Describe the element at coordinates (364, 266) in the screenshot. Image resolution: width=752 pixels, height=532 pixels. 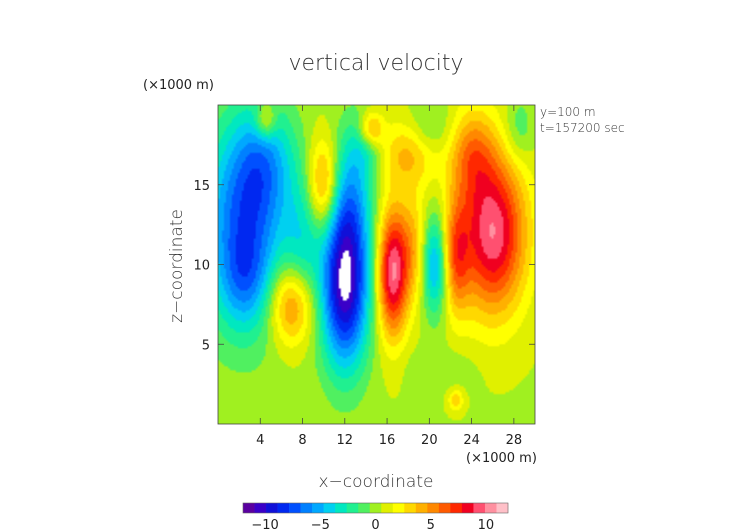
I see `y-axis-ticks: 5 10 15` at that location.